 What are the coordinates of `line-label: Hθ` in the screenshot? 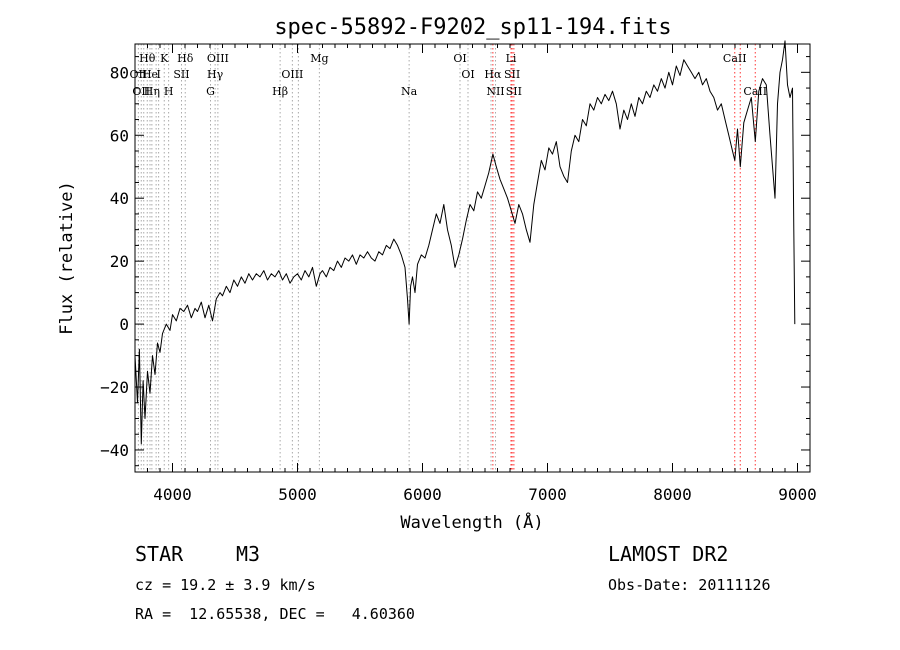 It's located at (147, 58).